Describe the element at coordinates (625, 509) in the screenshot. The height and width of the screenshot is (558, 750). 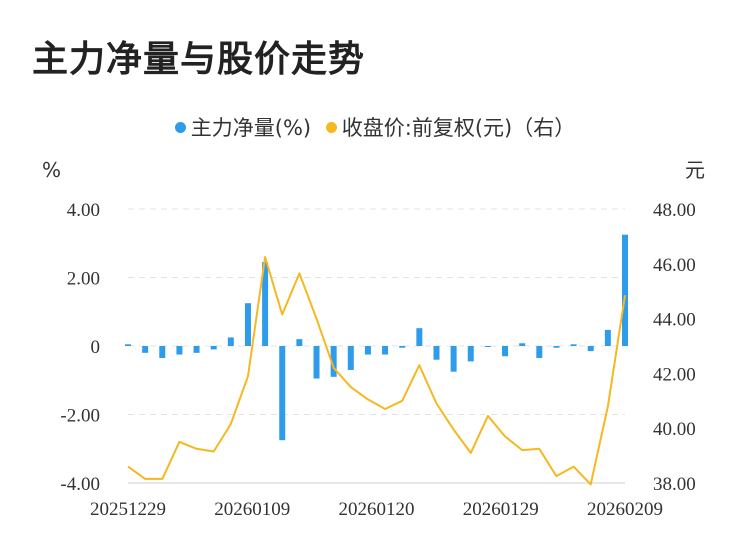
I see `x-tick-label: 20260209` at that location.